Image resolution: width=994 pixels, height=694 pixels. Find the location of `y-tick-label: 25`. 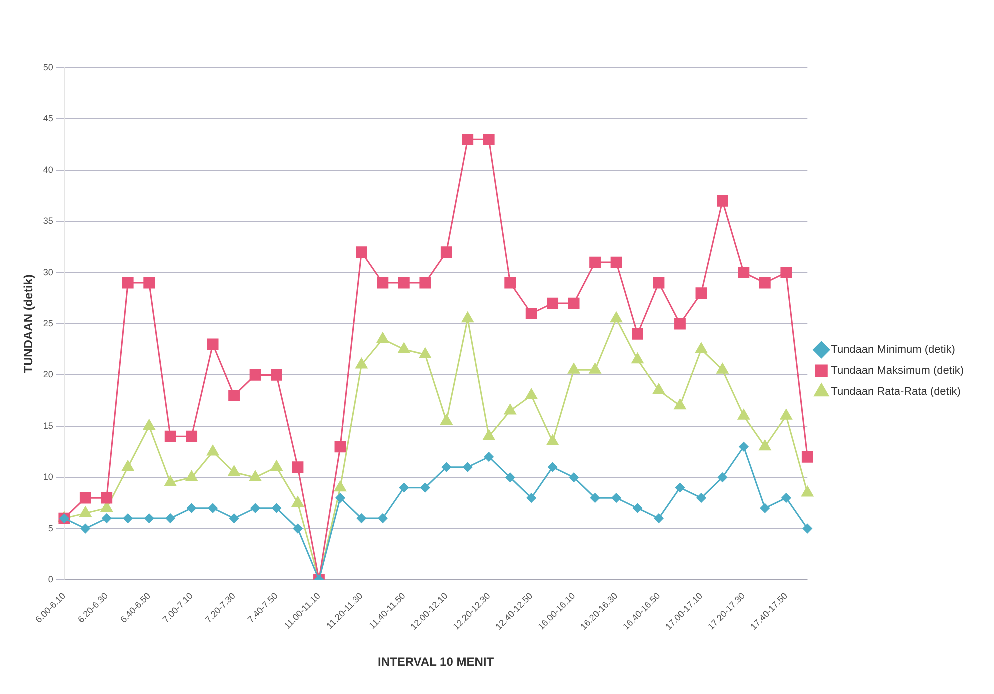

y-tick-label: 25 is located at coordinates (48, 323).